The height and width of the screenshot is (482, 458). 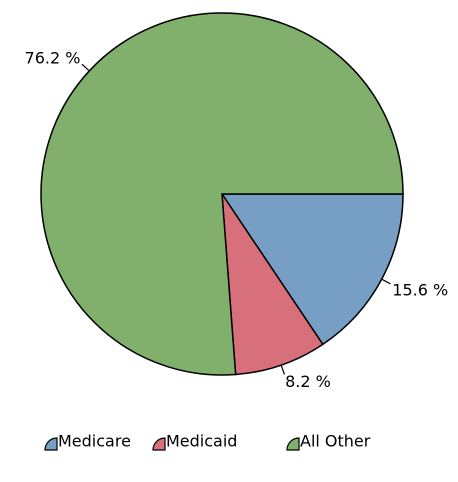 What do you see at coordinates (308, 381) in the screenshot?
I see `data-label: 8.2 %` at bounding box center [308, 381].